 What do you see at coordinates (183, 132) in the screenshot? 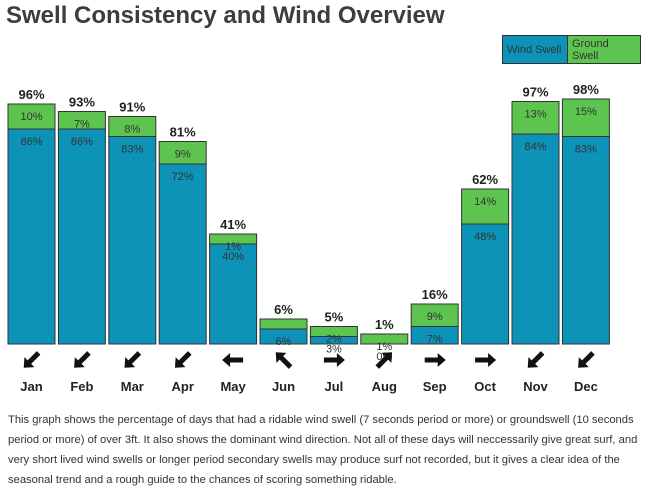
I see `total-percent-label: 81%` at bounding box center [183, 132].